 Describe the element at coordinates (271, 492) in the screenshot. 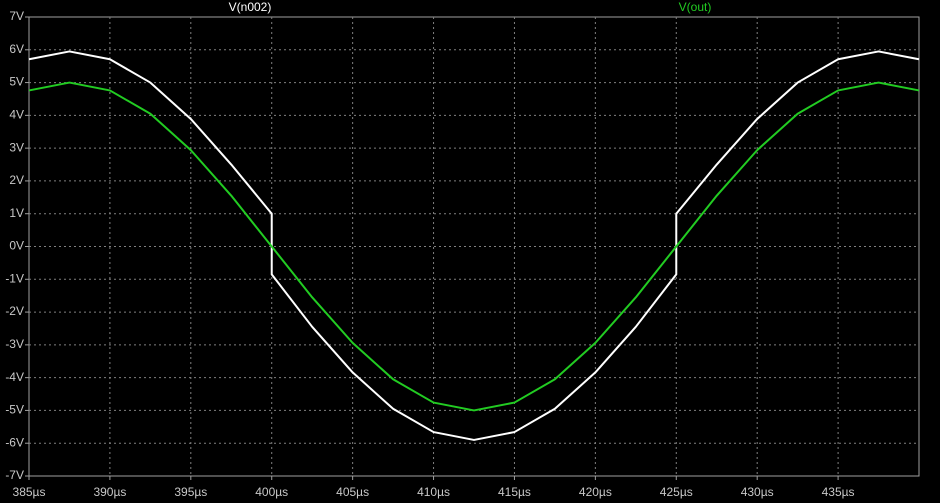

I see `x-tick-label: 400µs` at that location.